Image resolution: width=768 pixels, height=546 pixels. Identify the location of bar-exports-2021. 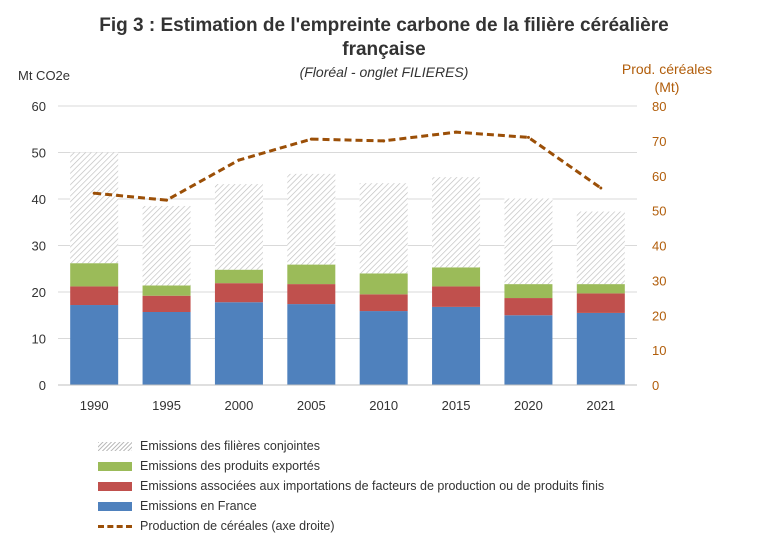
(600, 289).